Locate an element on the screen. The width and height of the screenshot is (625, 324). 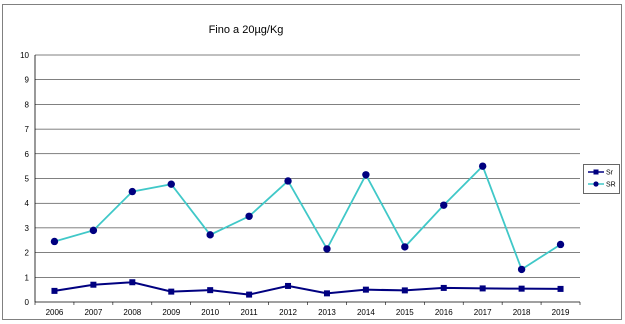
y-tick-label: 6 is located at coordinates (27, 154).